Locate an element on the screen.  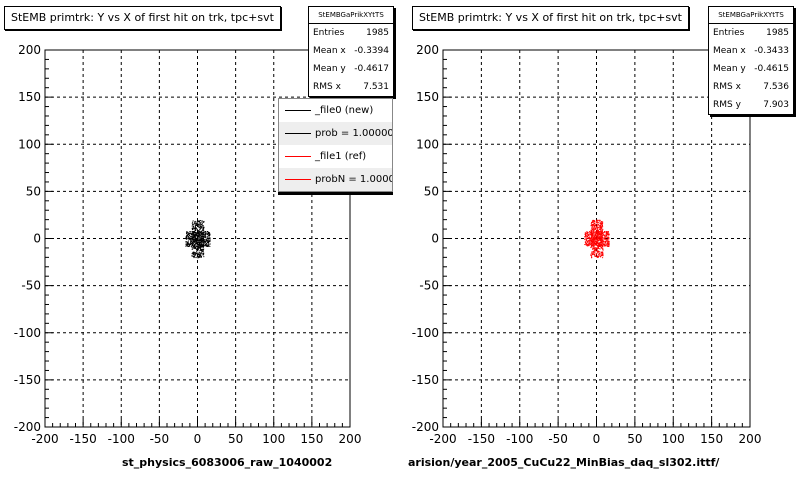
x-tick-label: 50 is located at coordinates (235, 439).